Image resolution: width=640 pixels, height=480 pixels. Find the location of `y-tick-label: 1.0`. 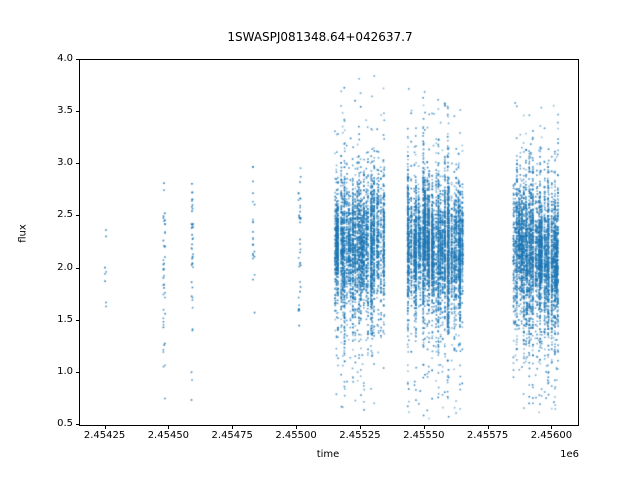

y-tick-label: 1.0 is located at coordinates (65, 371).